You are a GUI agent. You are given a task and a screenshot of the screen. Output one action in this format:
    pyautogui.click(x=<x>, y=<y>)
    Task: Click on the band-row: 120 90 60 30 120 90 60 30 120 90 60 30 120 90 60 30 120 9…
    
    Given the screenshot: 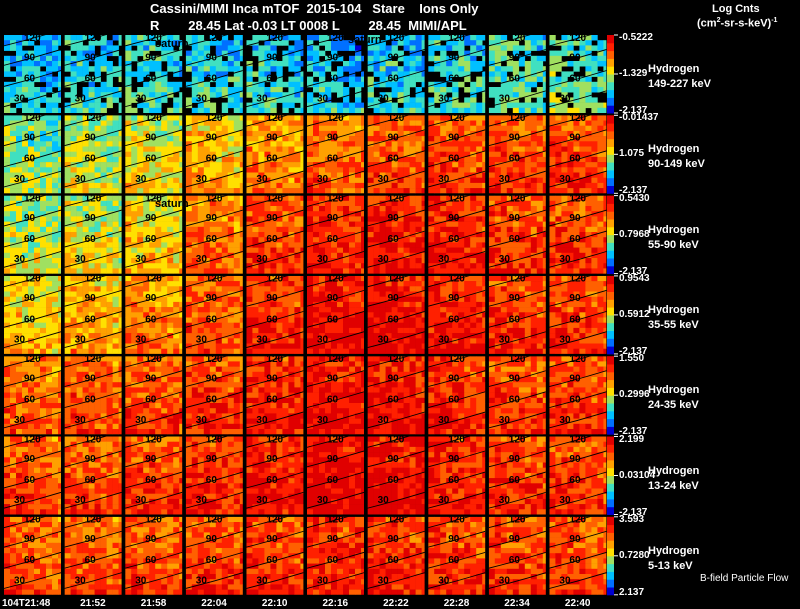 What is the action you would take?
    pyautogui.click(x=305, y=233)
    